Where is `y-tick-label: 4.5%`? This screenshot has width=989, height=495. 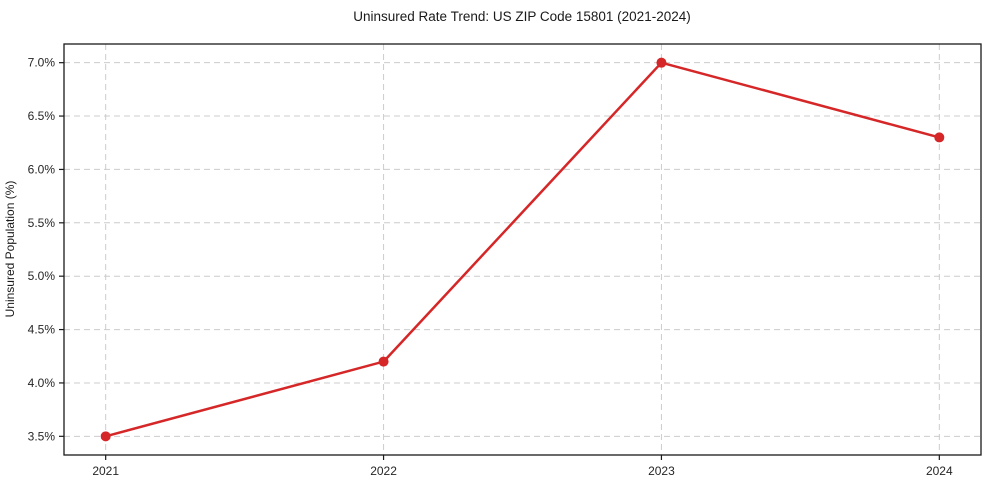
y-tick-label: 4.5% is located at coordinates (42, 330).